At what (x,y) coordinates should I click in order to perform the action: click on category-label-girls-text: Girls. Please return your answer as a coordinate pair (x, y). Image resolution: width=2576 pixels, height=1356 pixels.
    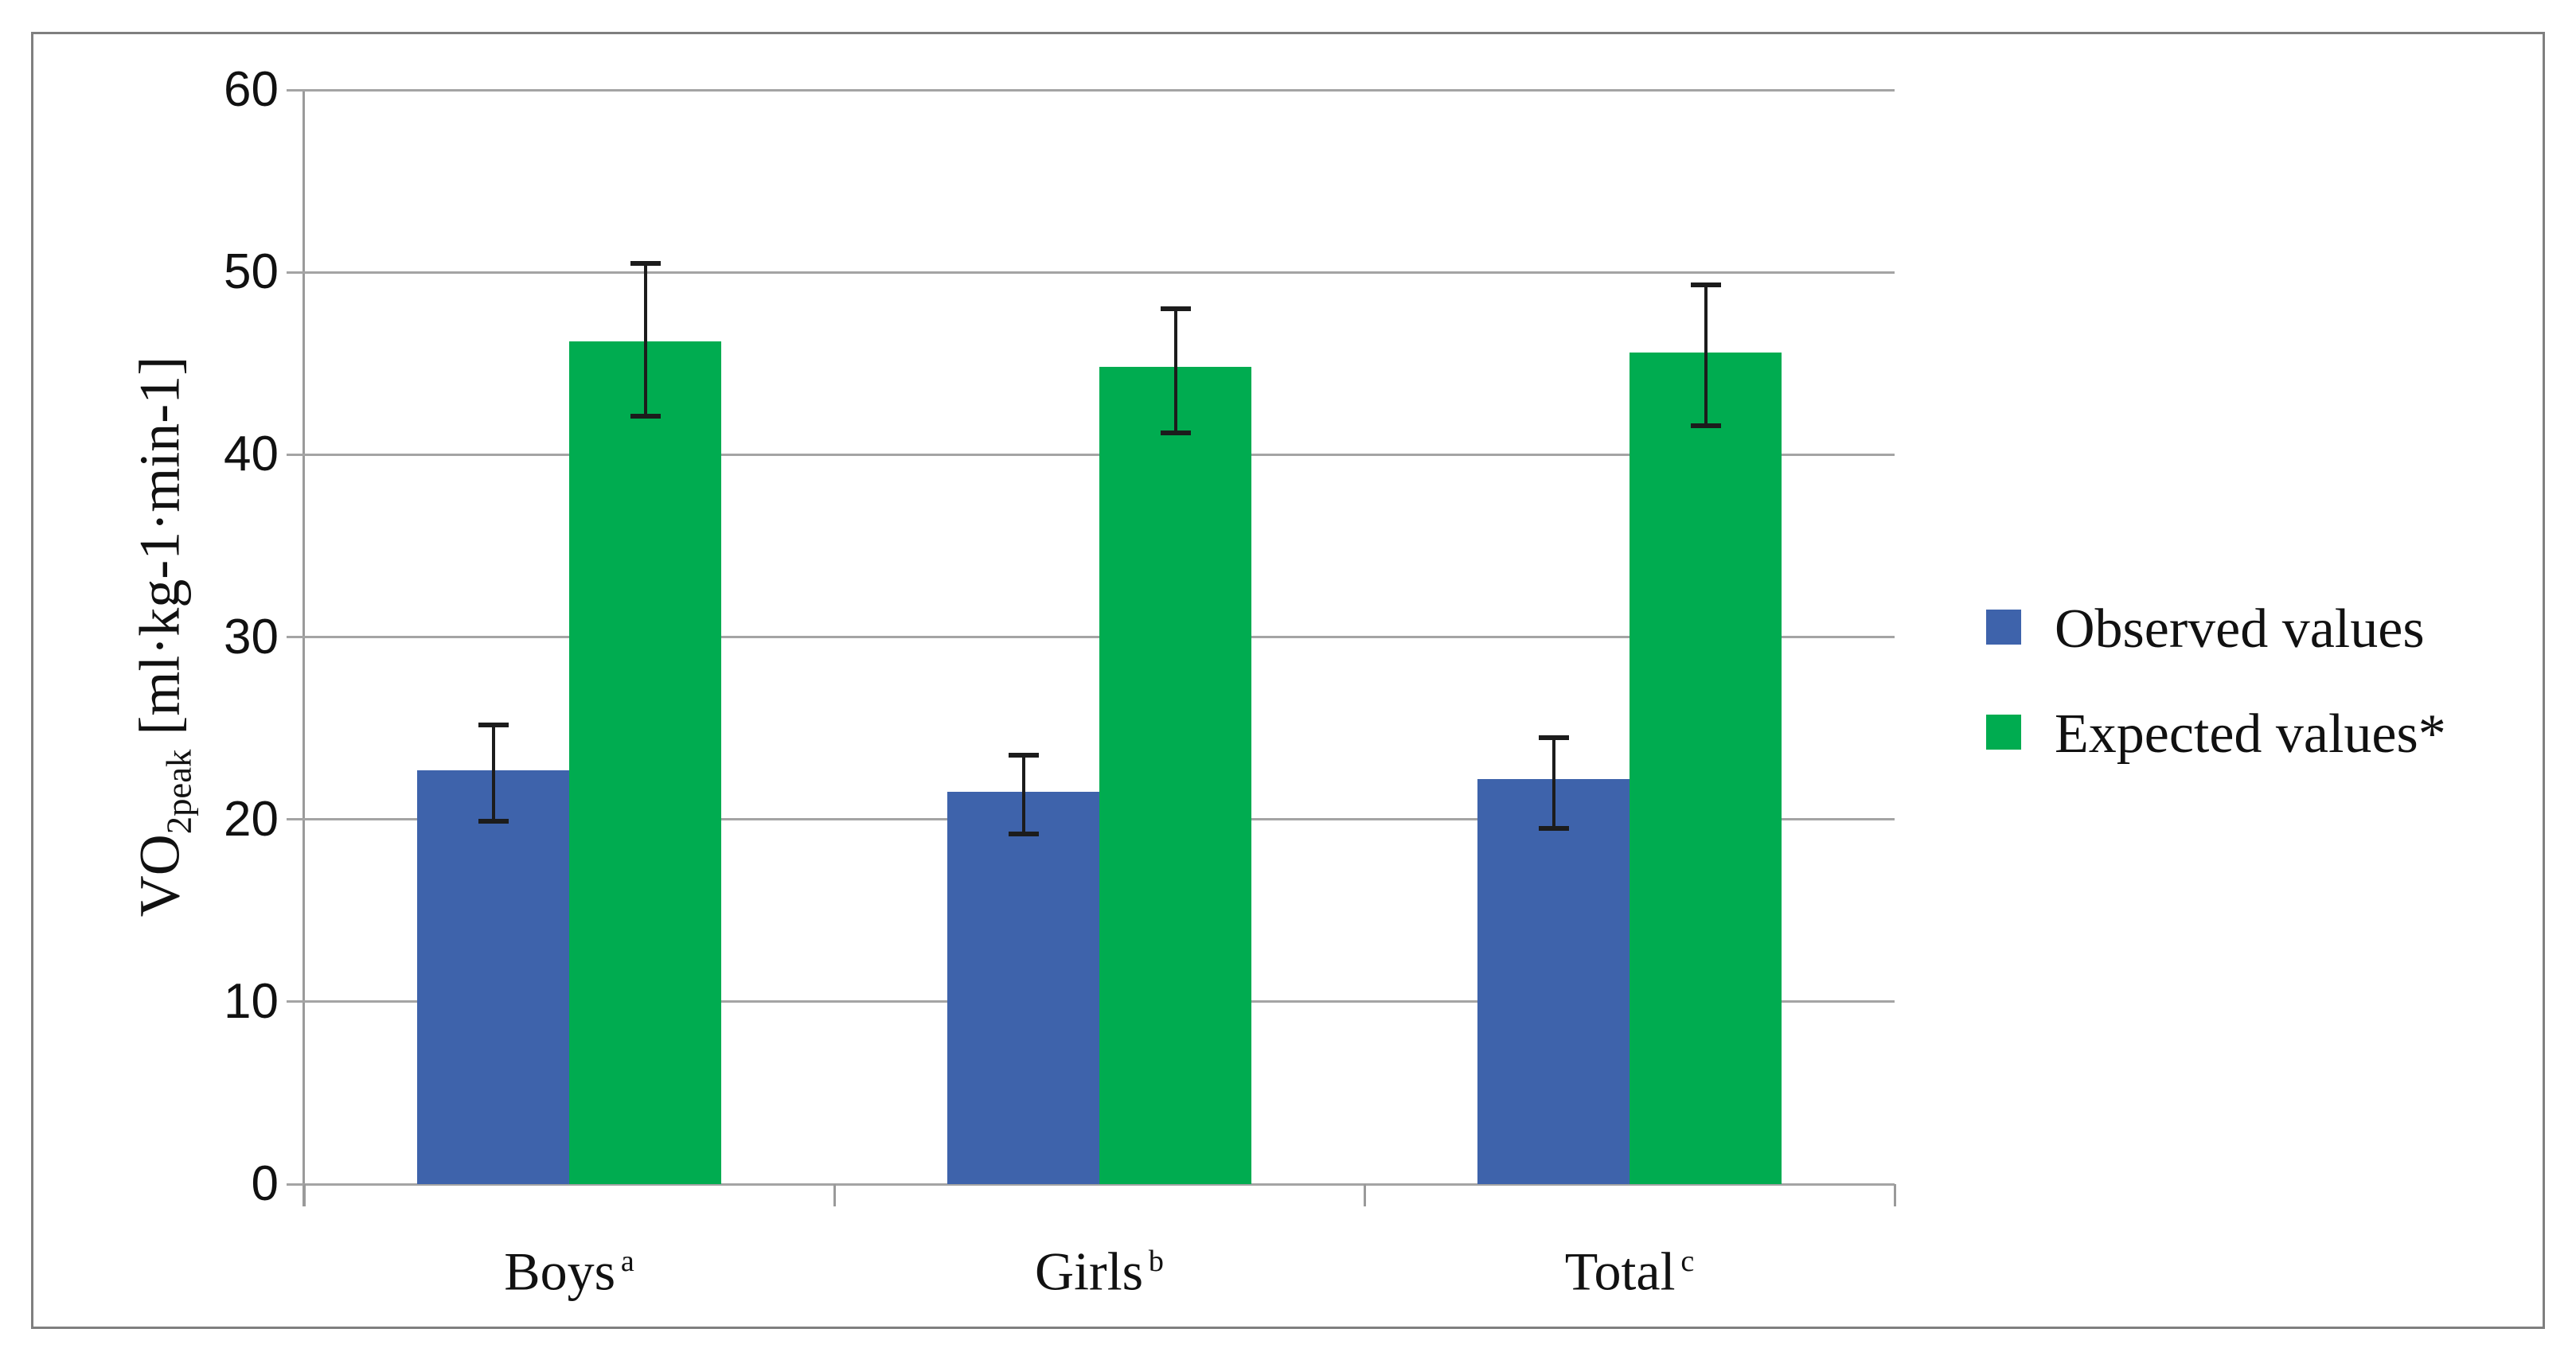
    Looking at the image, I should click on (1089, 1271).